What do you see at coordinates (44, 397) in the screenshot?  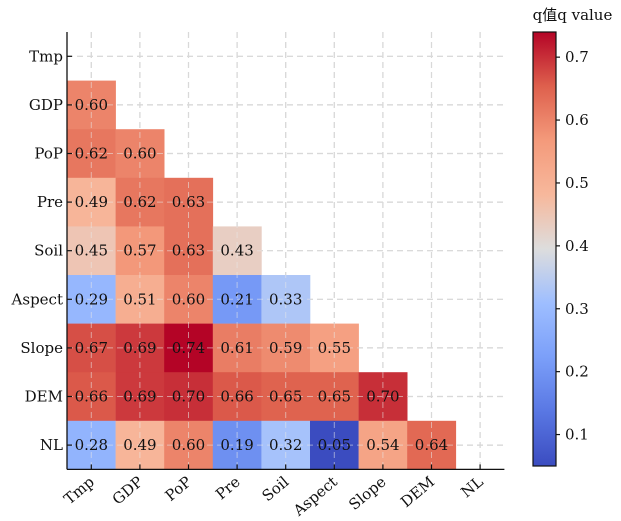 I see `y-tick-label: DEM` at bounding box center [44, 397].